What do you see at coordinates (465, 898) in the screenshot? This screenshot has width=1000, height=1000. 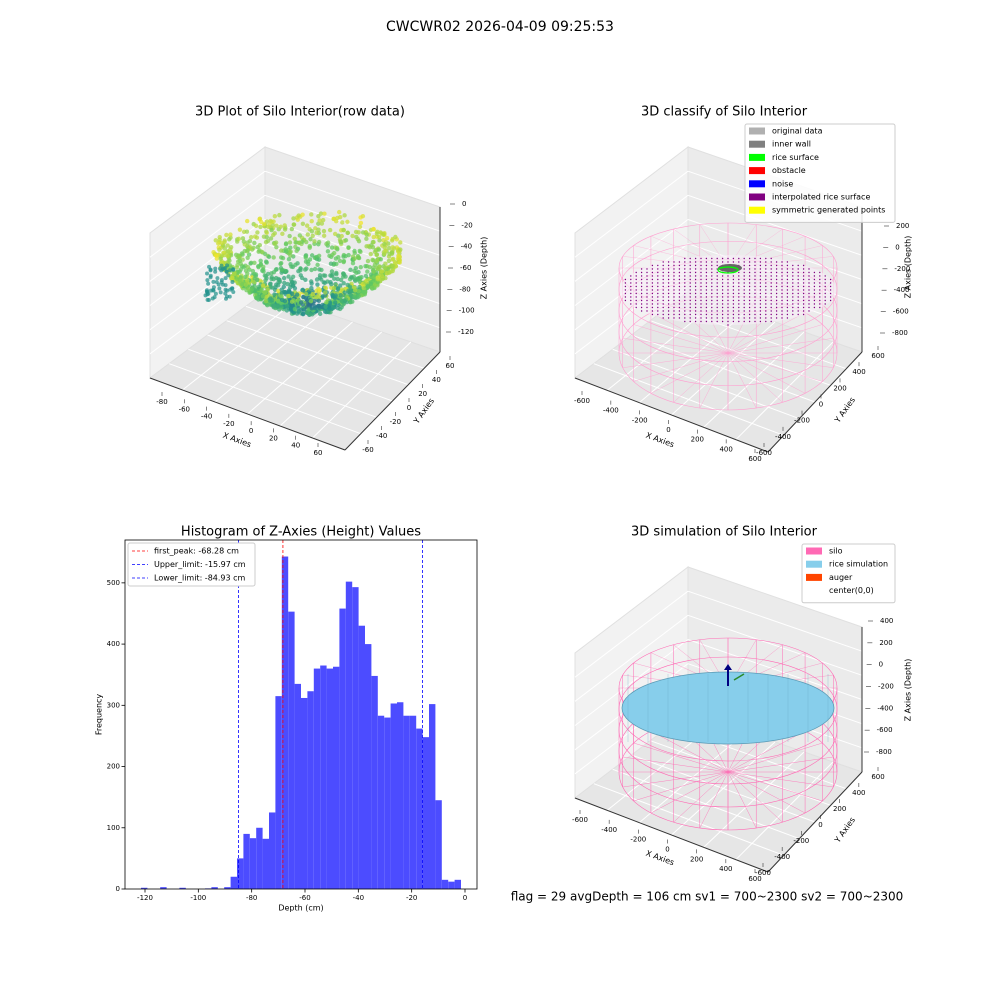 I see `x-tick-label: 0` at bounding box center [465, 898].